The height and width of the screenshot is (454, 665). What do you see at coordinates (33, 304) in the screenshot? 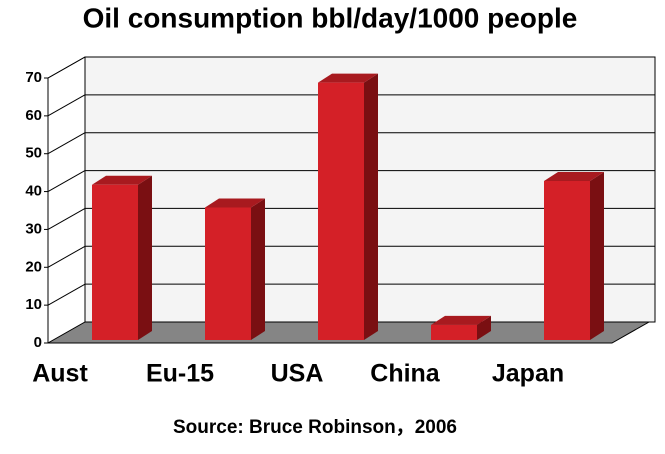
I see `y-tick-label: 10` at bounding box center [33, 304].